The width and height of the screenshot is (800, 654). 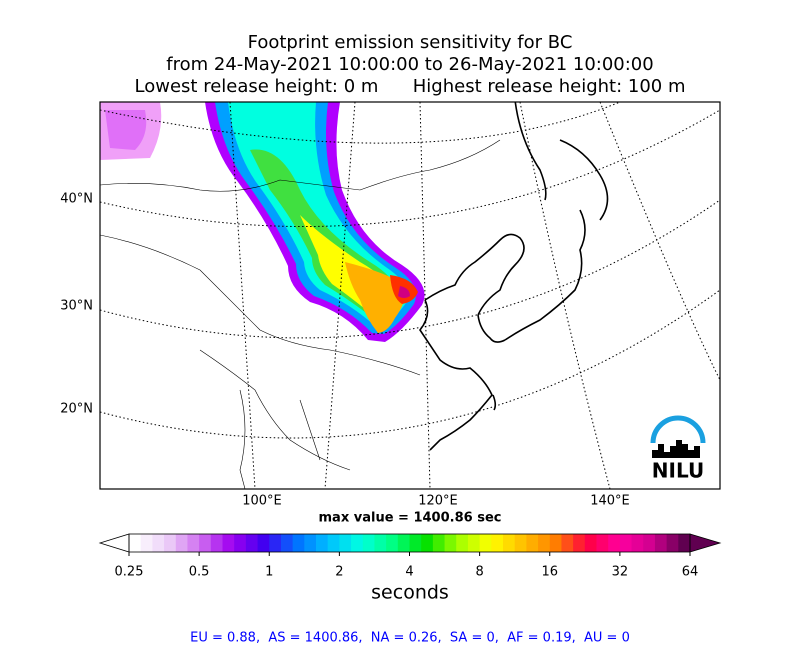 What do you see at coordinates (678, 471) in the screenshot?
I see `logo-text: NILU` at bounding box center [678, 471].